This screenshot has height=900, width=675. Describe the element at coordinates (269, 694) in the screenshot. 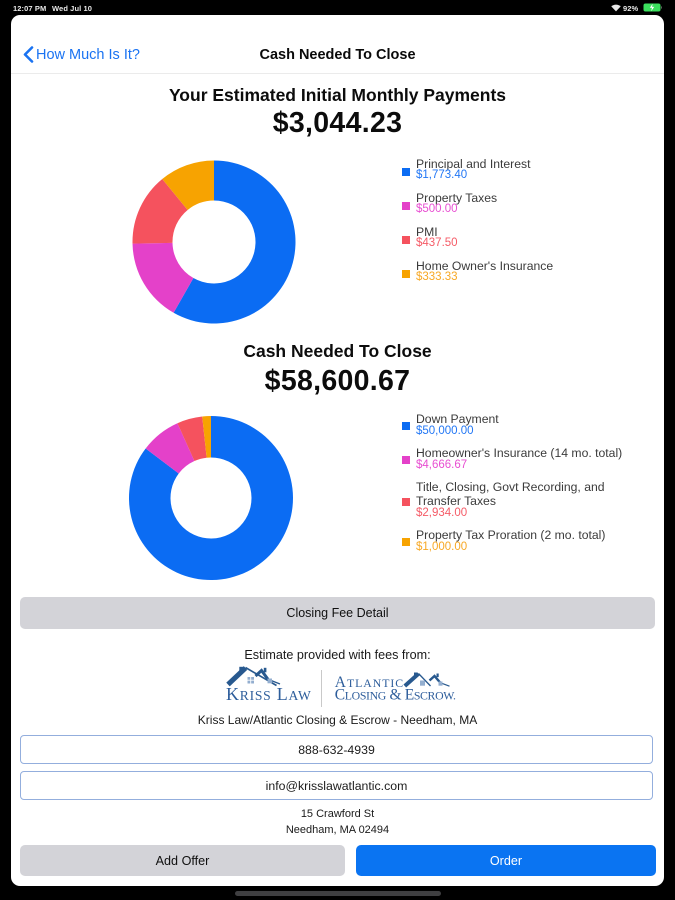

I see `svg-text: KRISS LAW` at that location.